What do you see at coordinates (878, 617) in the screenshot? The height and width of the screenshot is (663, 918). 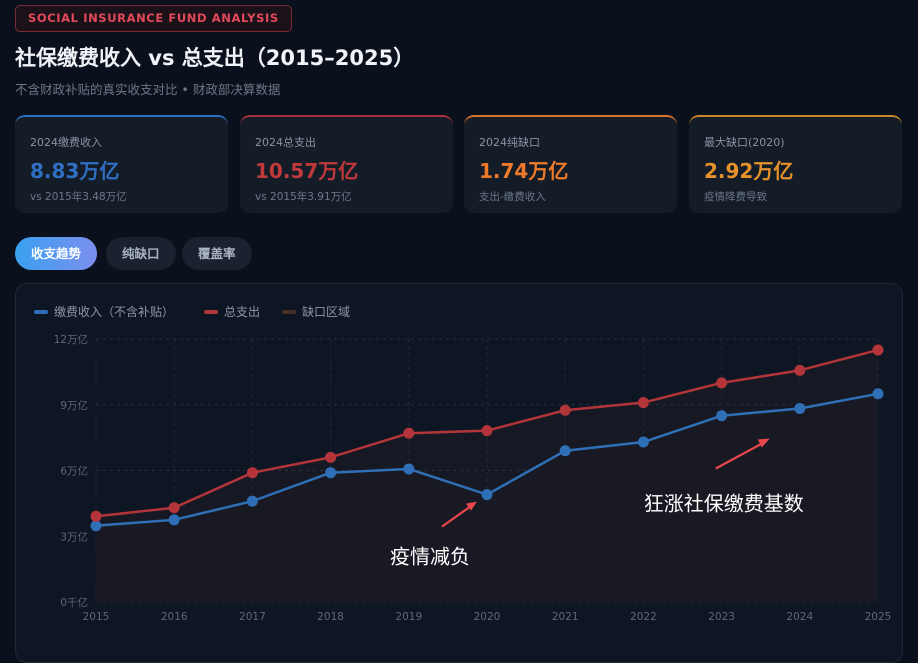 I see `x-tick-label: 2025` at bounding box center [878, 617].